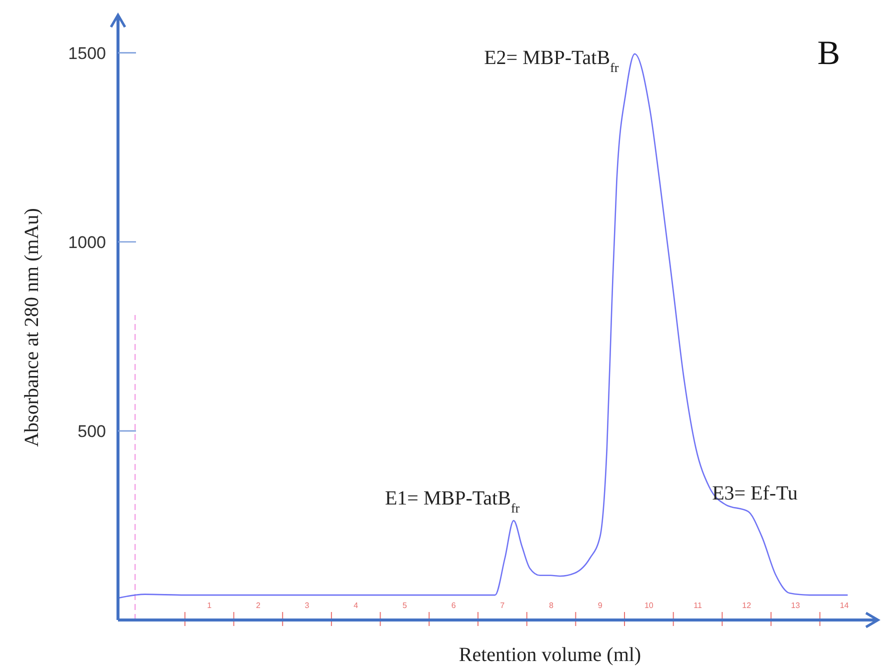 This screenshot has height=669, width=882. I want to click on x-tick-label: 3, so click(307, 605).